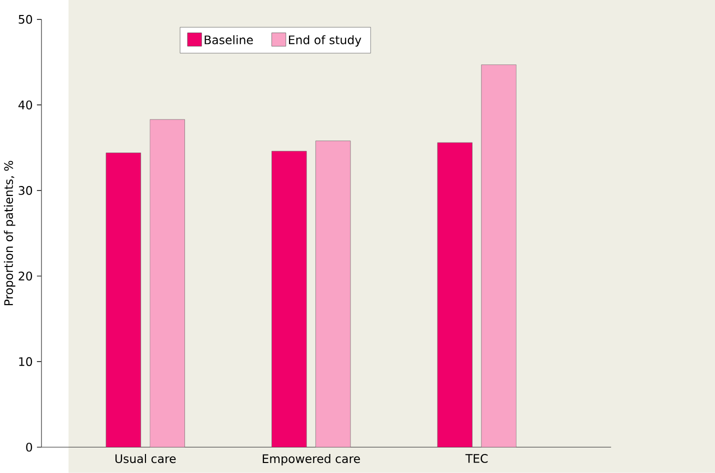 The image size is (715, 473). I want to click on x-tick-label: Usual care, so click(145, 459).